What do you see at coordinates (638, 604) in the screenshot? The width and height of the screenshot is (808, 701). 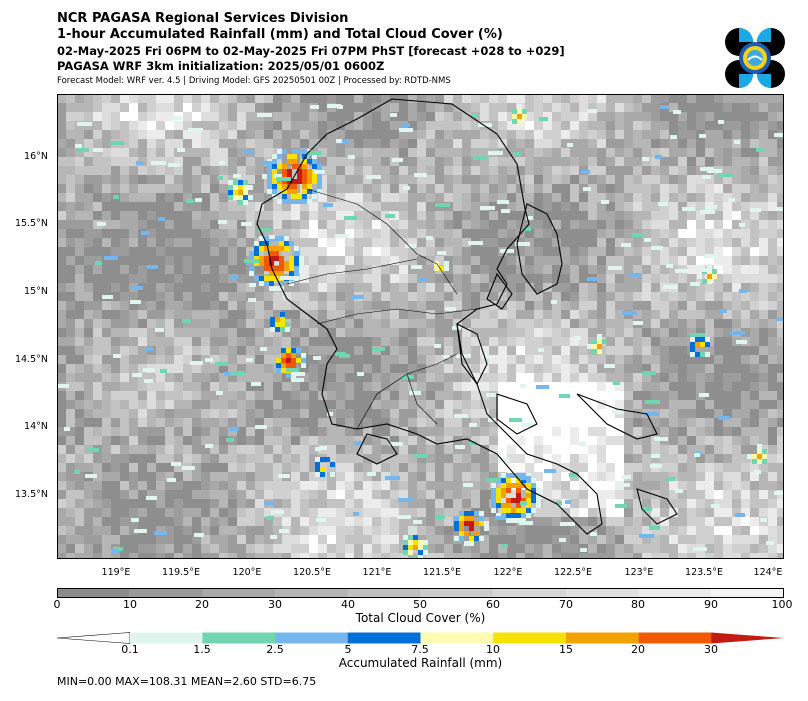 I see `cloud-tick: 80` at bounding box center [638, 604].